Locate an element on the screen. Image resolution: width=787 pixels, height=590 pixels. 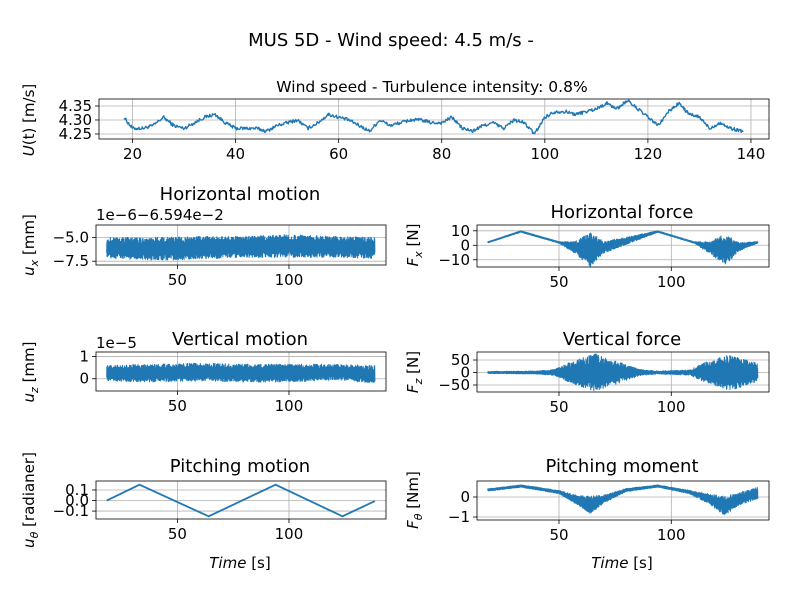
panel-hmotion: Horizontal motion 1e−6−6.594e−2 ux [mm] is located at coordinates (170, 230).